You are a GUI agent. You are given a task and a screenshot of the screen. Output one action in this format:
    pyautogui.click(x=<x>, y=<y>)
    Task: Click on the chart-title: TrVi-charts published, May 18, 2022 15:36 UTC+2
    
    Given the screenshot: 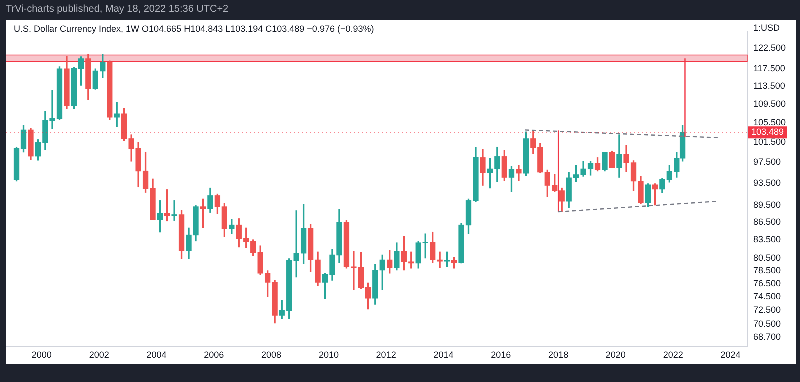 What is the action you would take?
    pyautogui.click(x=117, y=9)
    